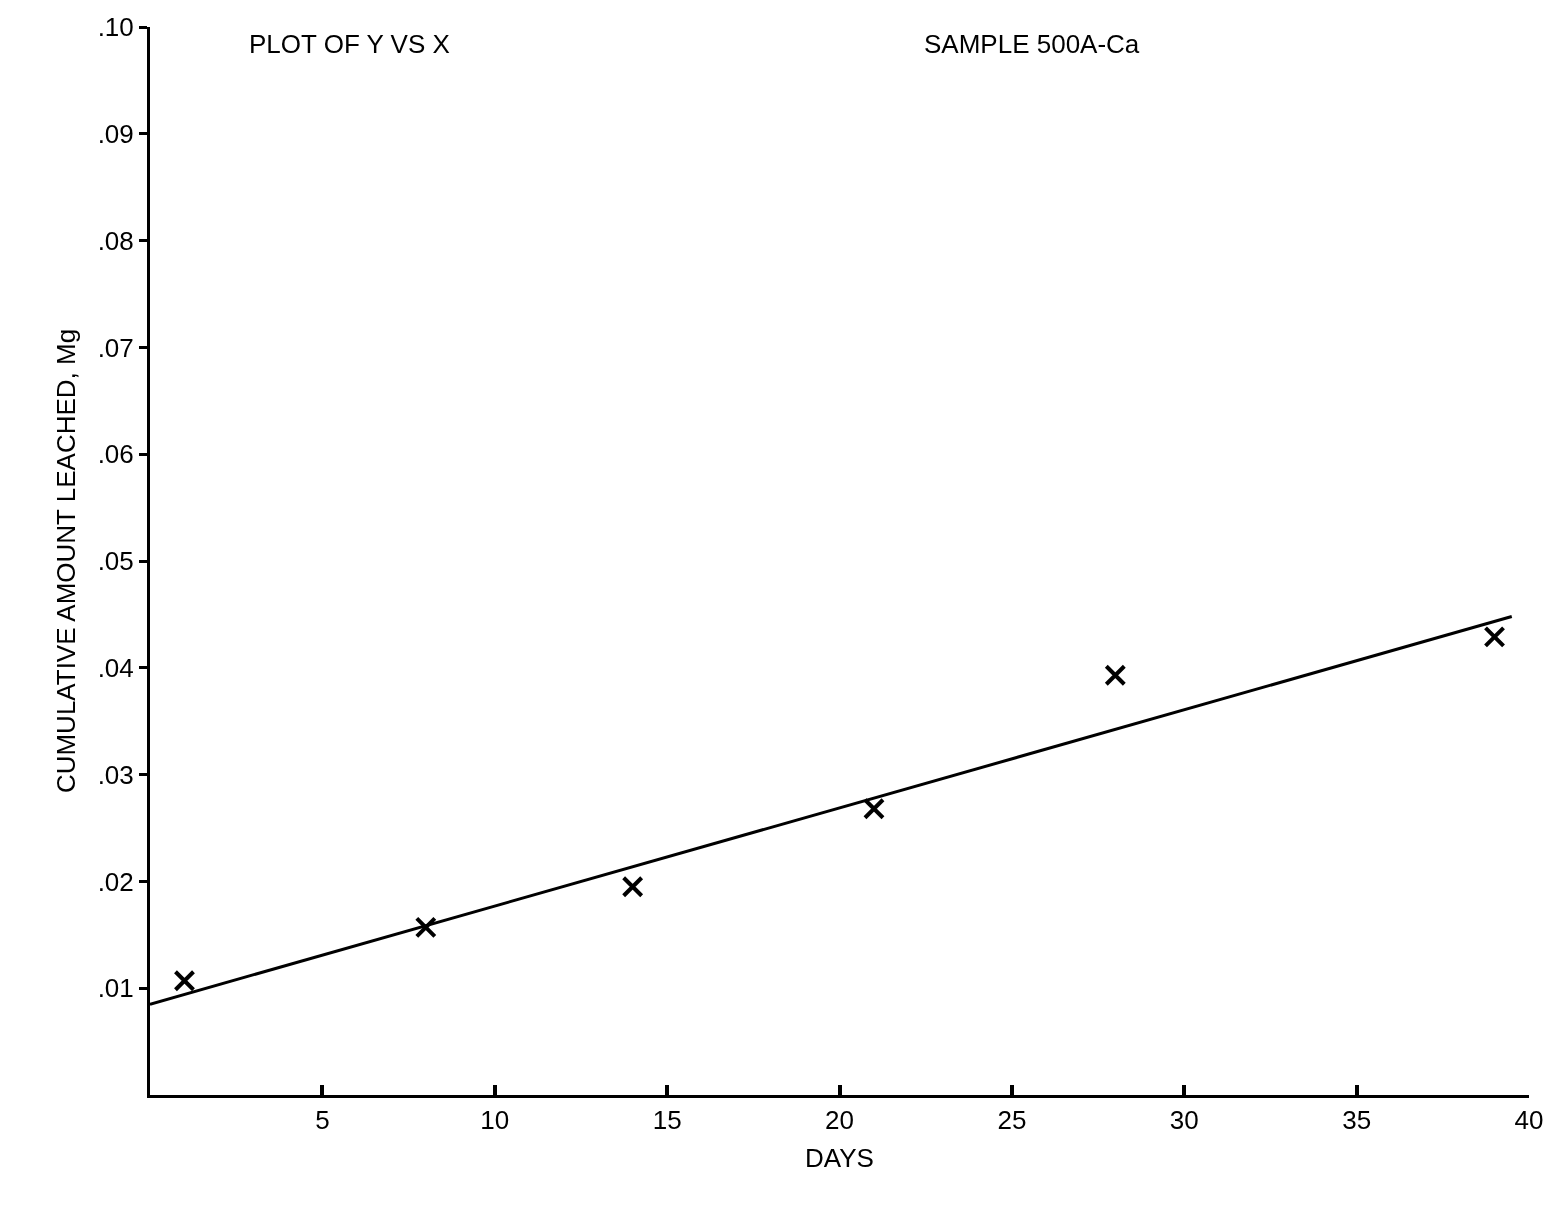  What do you see at coordinates (495, 1120) in the screenshot?
I see `x-tick-label: 10` at bounding box center [495, 1120].